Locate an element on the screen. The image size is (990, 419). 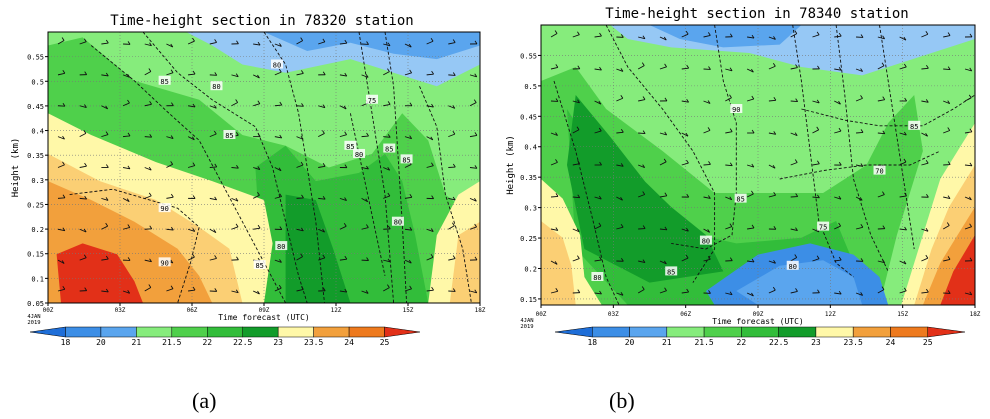
colorbar-tick-label: 20 is located at coordinates (630, 342).